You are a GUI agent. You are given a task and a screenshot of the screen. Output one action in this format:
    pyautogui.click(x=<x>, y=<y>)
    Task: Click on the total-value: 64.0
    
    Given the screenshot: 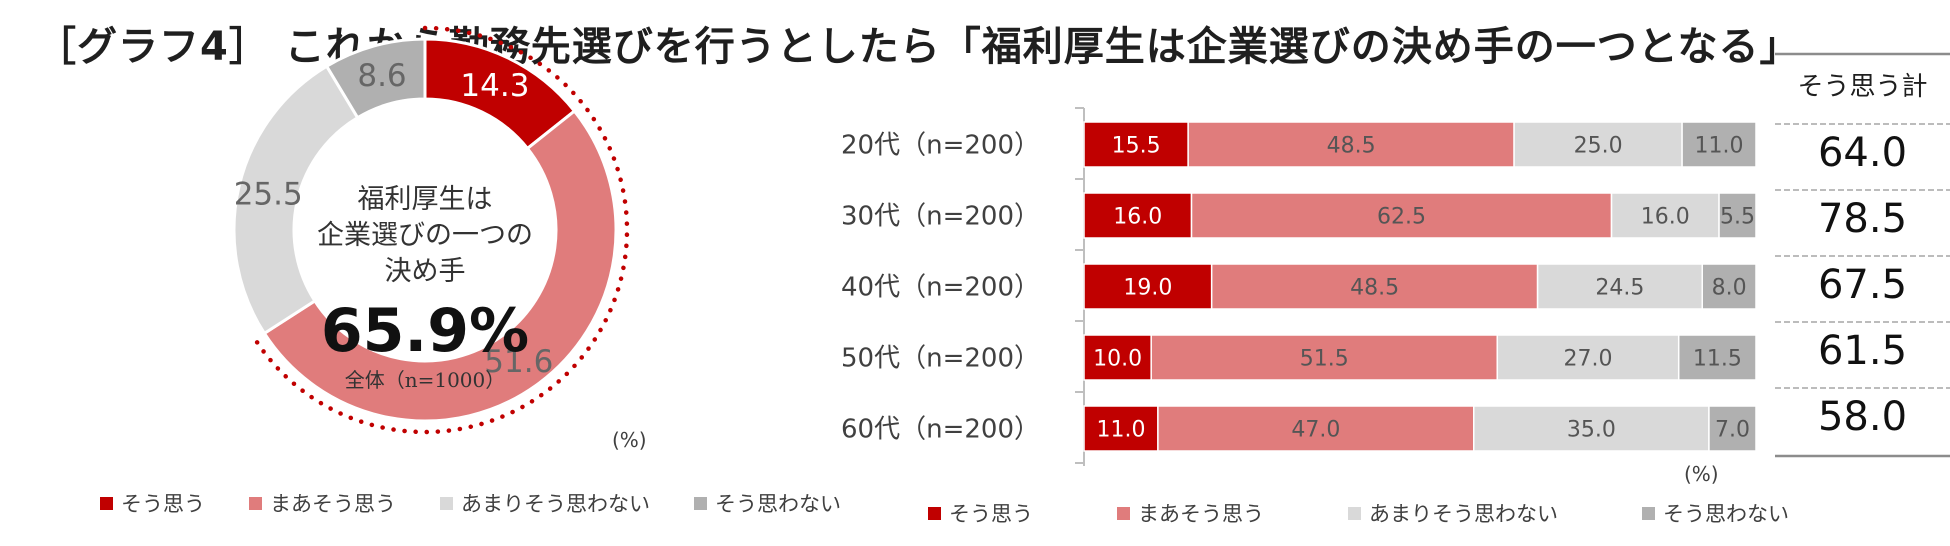 What is the action you would take?
    pyautogui.click(x=1862, y=153)
    